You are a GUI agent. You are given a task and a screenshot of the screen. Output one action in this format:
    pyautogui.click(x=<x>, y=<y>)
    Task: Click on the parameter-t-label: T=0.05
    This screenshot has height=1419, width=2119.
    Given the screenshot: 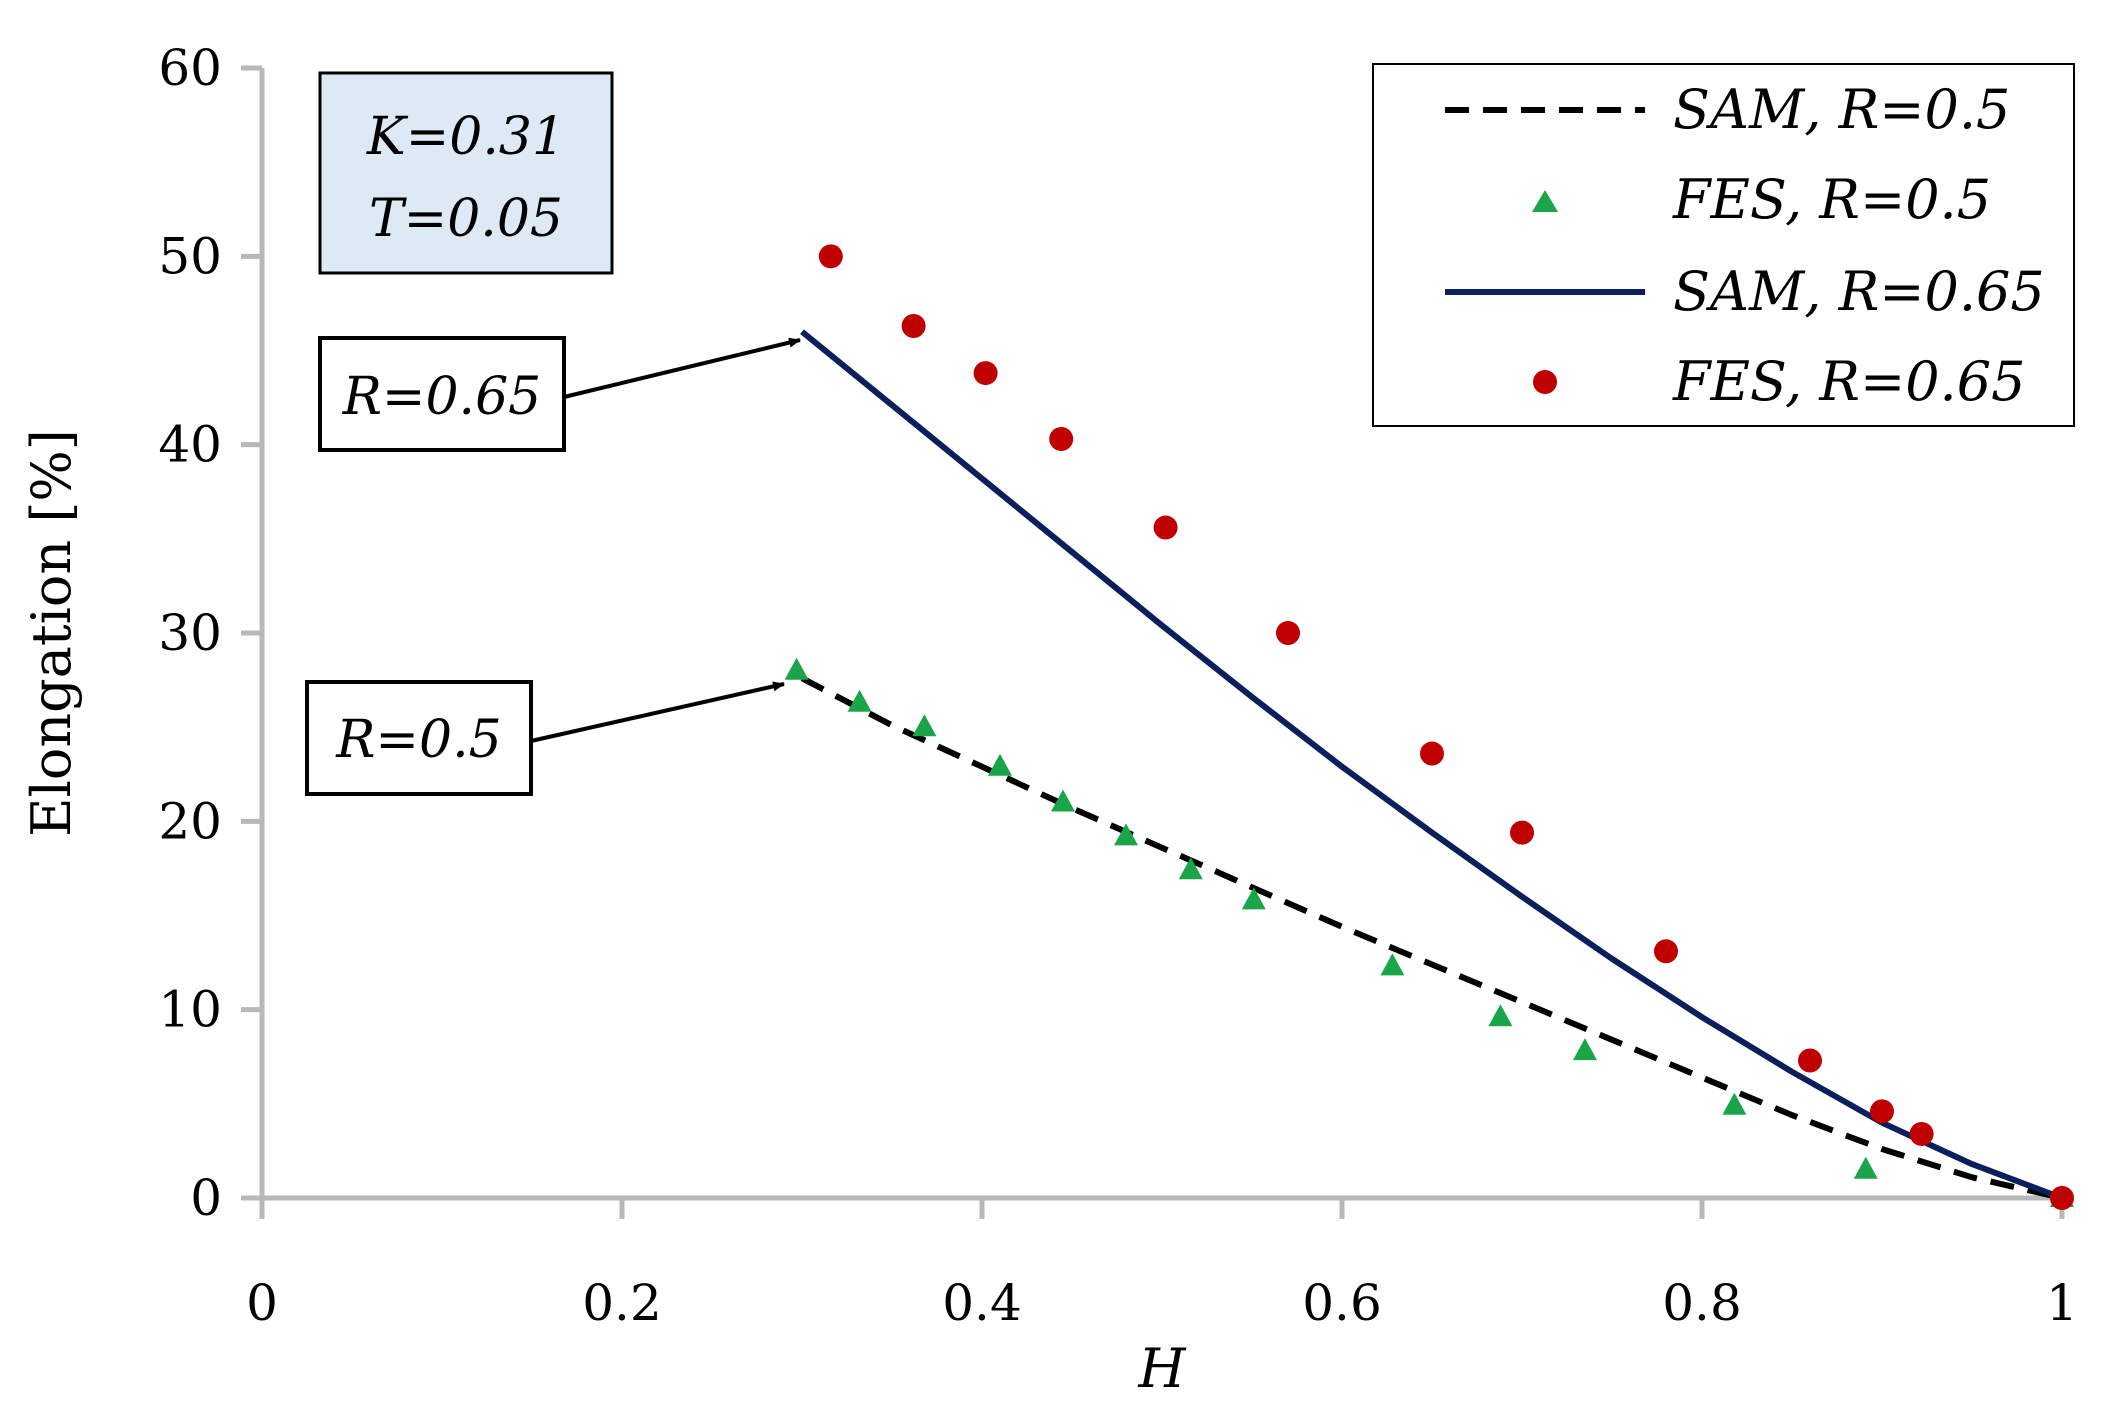 What is the action you would take?
    pyautogui.click(x=466, y=219)
    